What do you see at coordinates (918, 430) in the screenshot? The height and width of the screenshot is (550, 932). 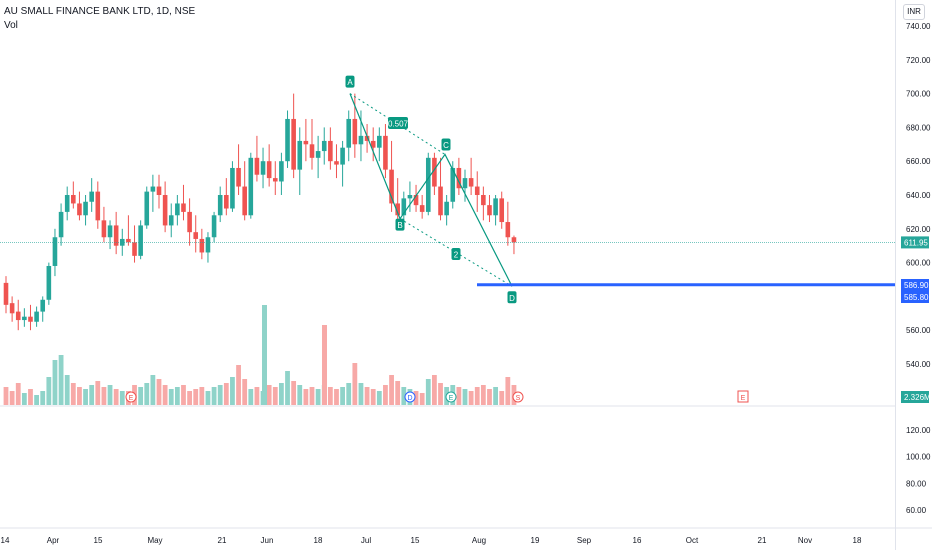 I see `volume-axis-tick: 120.00` at bounding box center [918, 430].